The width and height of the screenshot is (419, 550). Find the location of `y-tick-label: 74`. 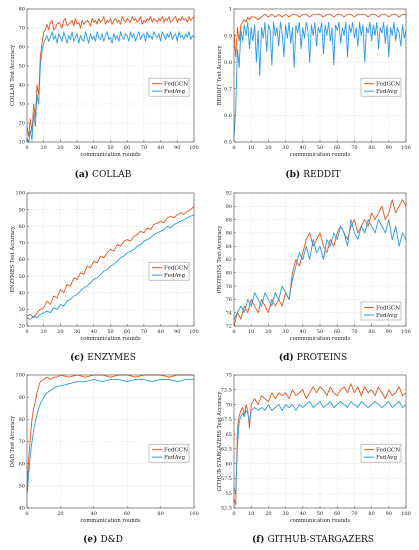

y-tick-label: 74 is located at coordinates (229, 313).